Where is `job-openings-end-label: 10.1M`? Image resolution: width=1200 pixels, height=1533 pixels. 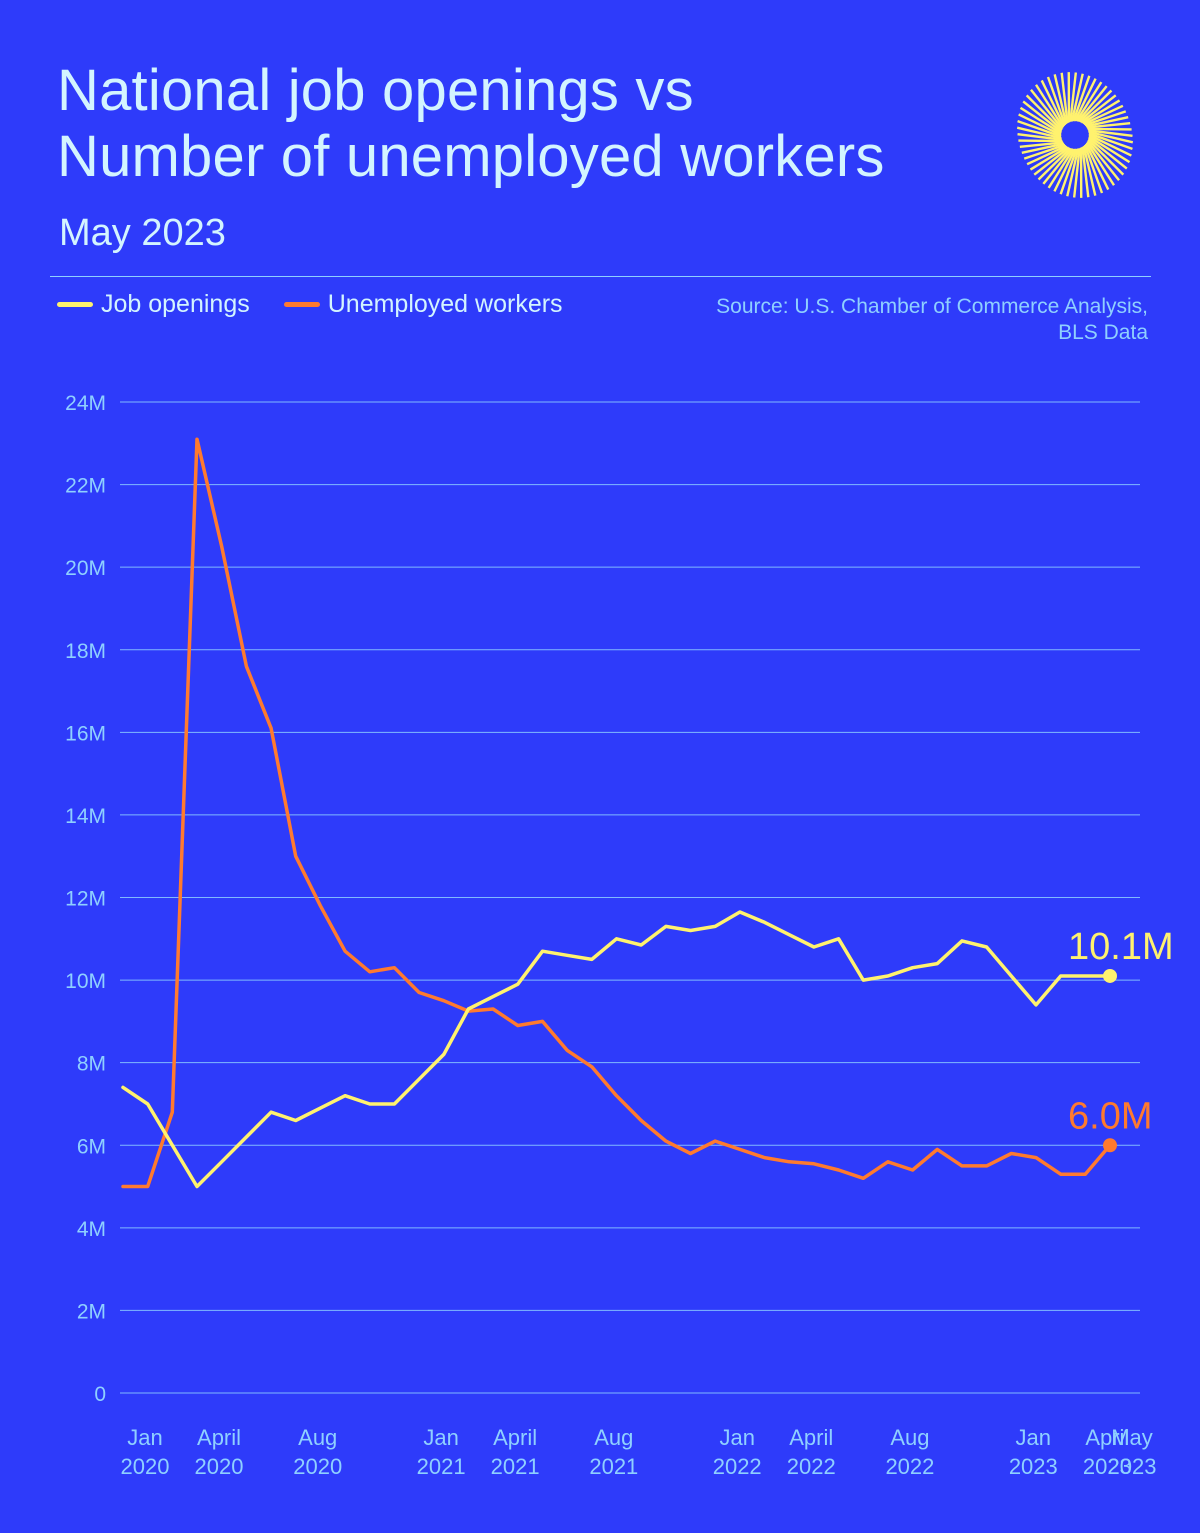 job-openings-end-label: 10.1M is located at coordinates (1121, 947).